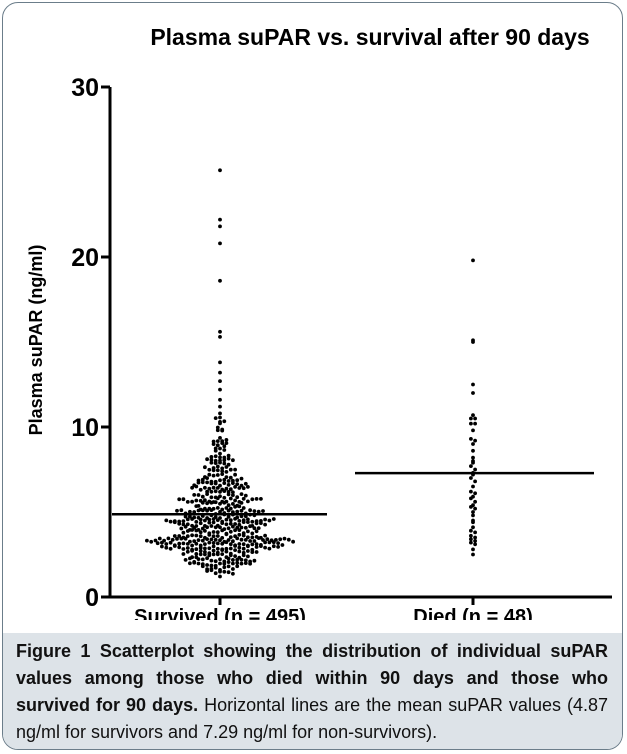 Image resolution: width=627 pixels, height=754 pixels. I want to click on y-tick-label: 10, so click(85, 428).